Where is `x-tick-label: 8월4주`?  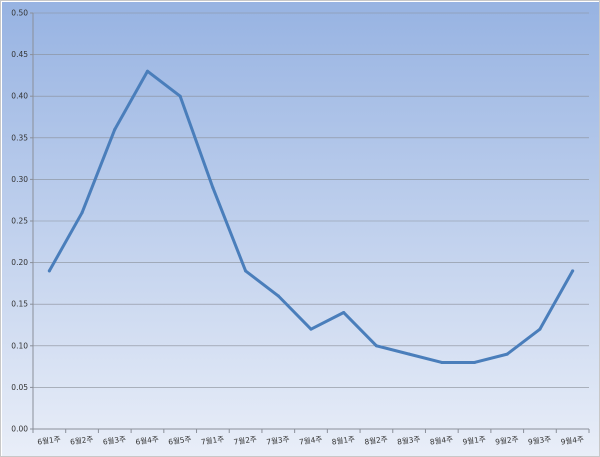
x-tick-label: 8월4주 is located at coordinates (441, 439).